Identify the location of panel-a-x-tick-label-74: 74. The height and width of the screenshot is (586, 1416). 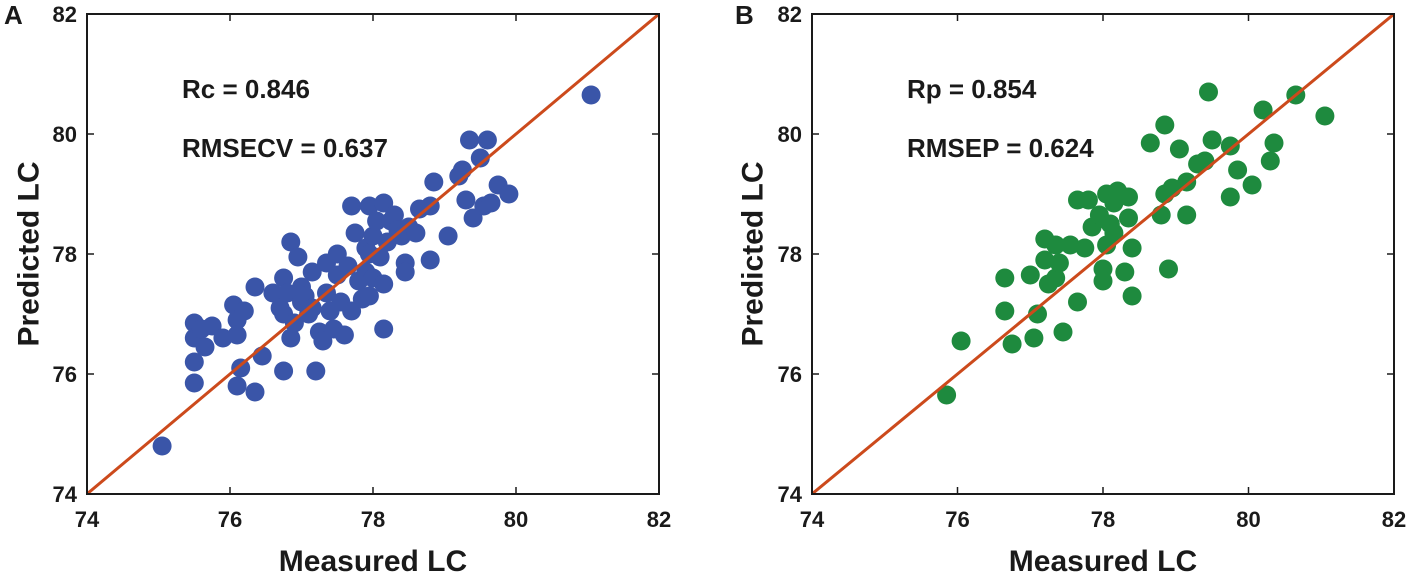
(87, 519).